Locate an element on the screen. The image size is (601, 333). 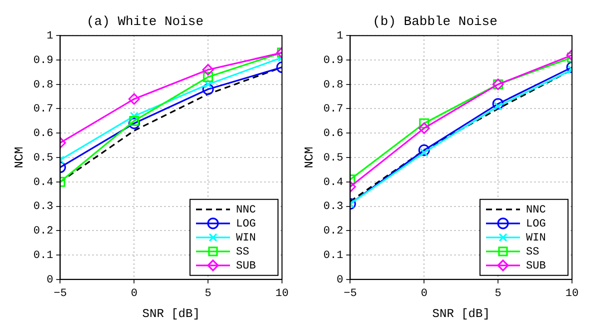
chart-title: (b) Babble Noise is located at coordinates (435, 22).